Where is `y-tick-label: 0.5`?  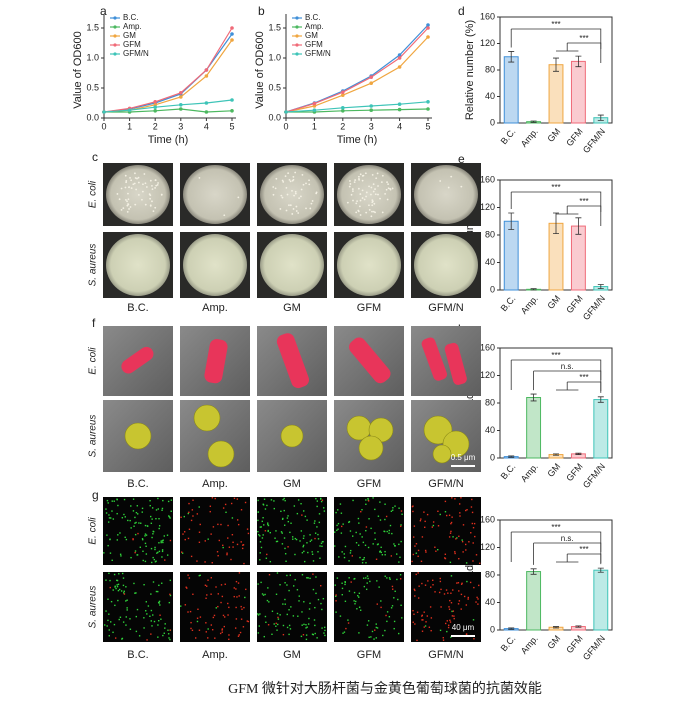
y-tick-label: 0.5 is located at coordinates (274, 87).